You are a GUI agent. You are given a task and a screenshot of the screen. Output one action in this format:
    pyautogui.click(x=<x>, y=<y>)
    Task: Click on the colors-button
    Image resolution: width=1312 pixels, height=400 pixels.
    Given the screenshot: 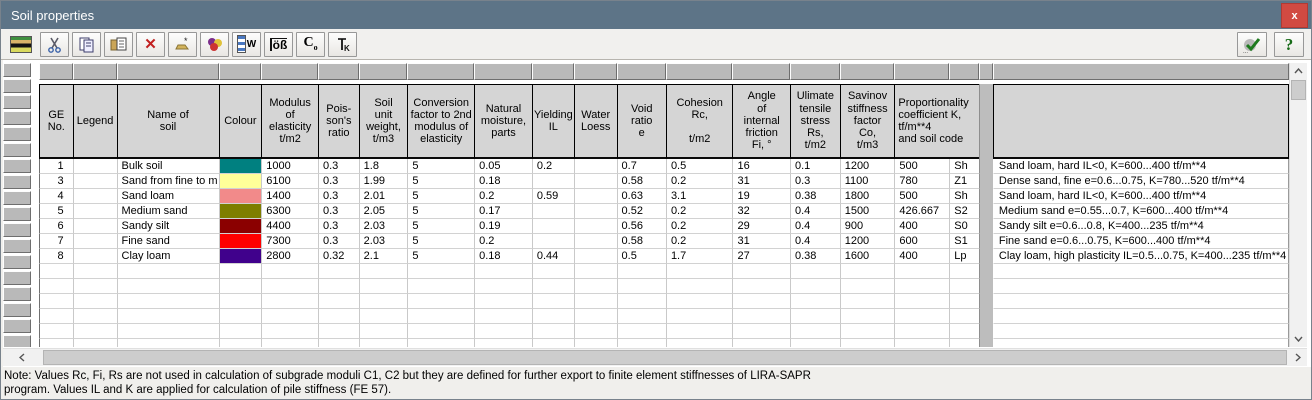 What is the action you would take?
    pyautogui.click(x=214, y=44)
    